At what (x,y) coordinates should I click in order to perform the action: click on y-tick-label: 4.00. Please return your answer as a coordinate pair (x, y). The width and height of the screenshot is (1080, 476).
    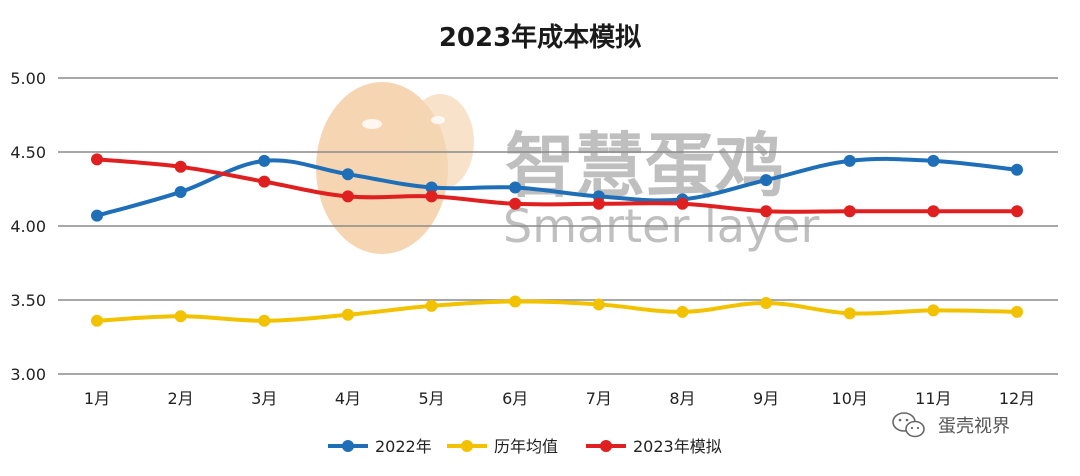
    Looking at the image, I should click on (28, 226).